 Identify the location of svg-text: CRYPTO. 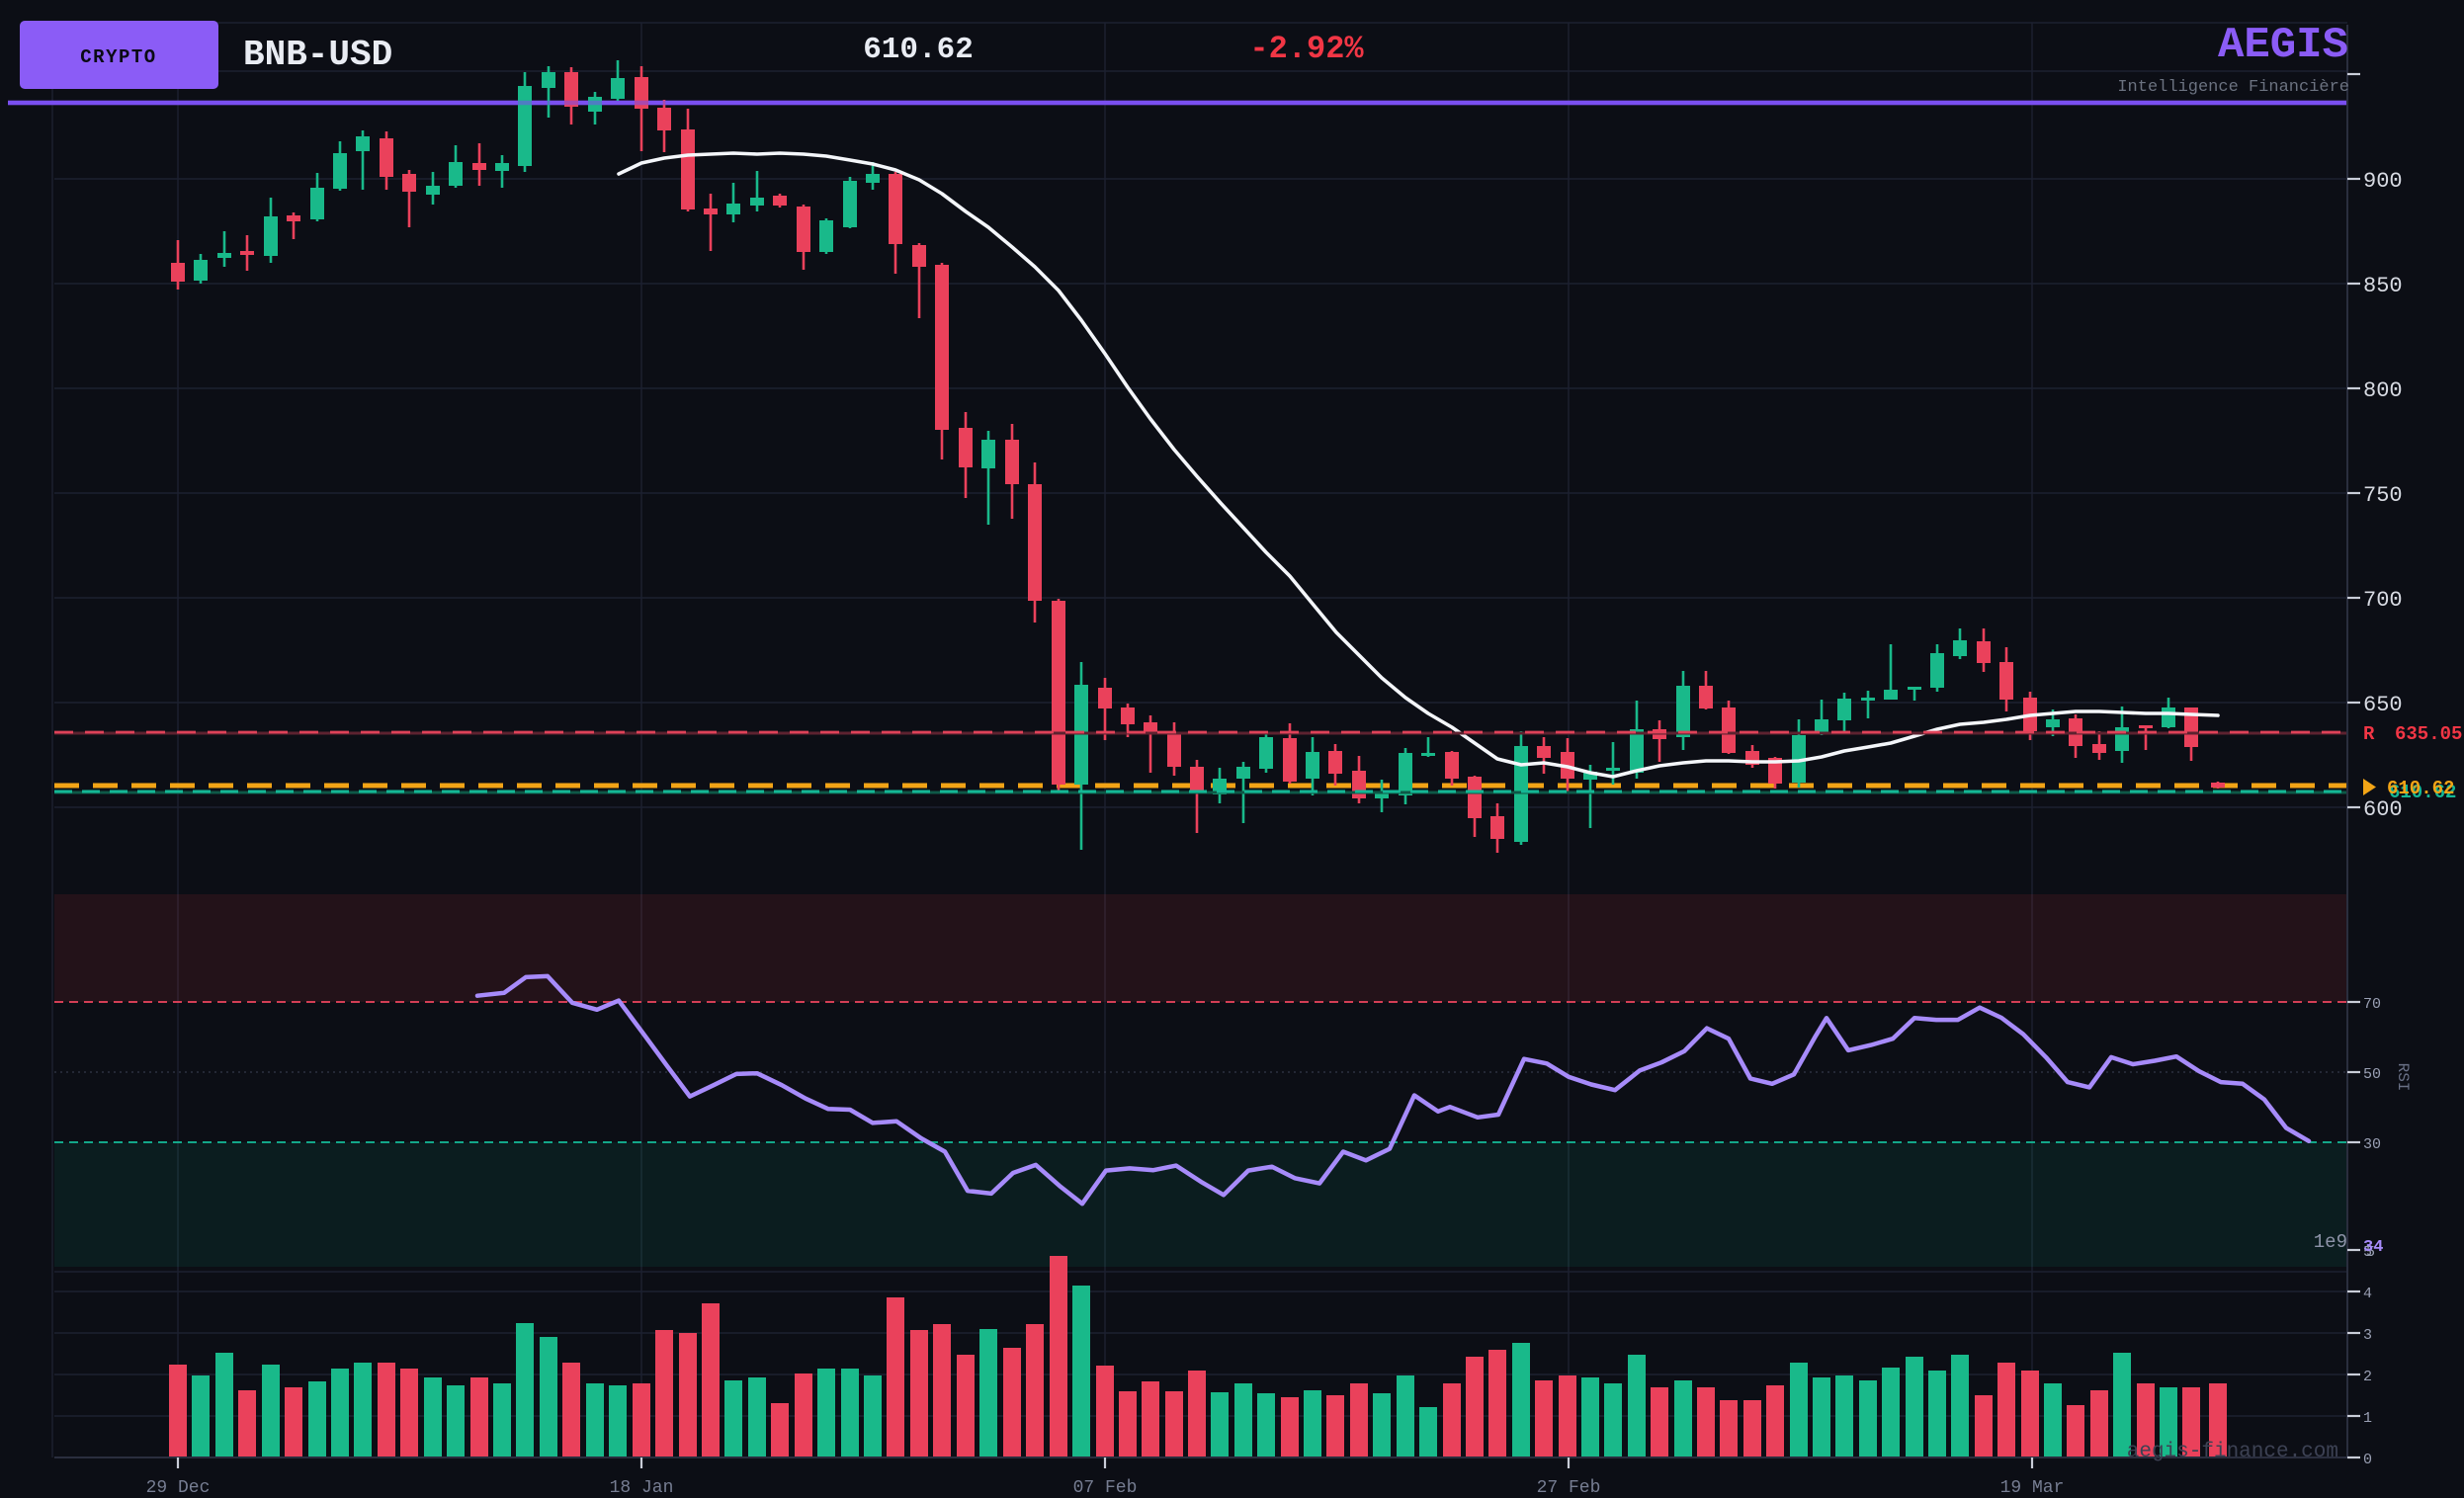
(118, 57).